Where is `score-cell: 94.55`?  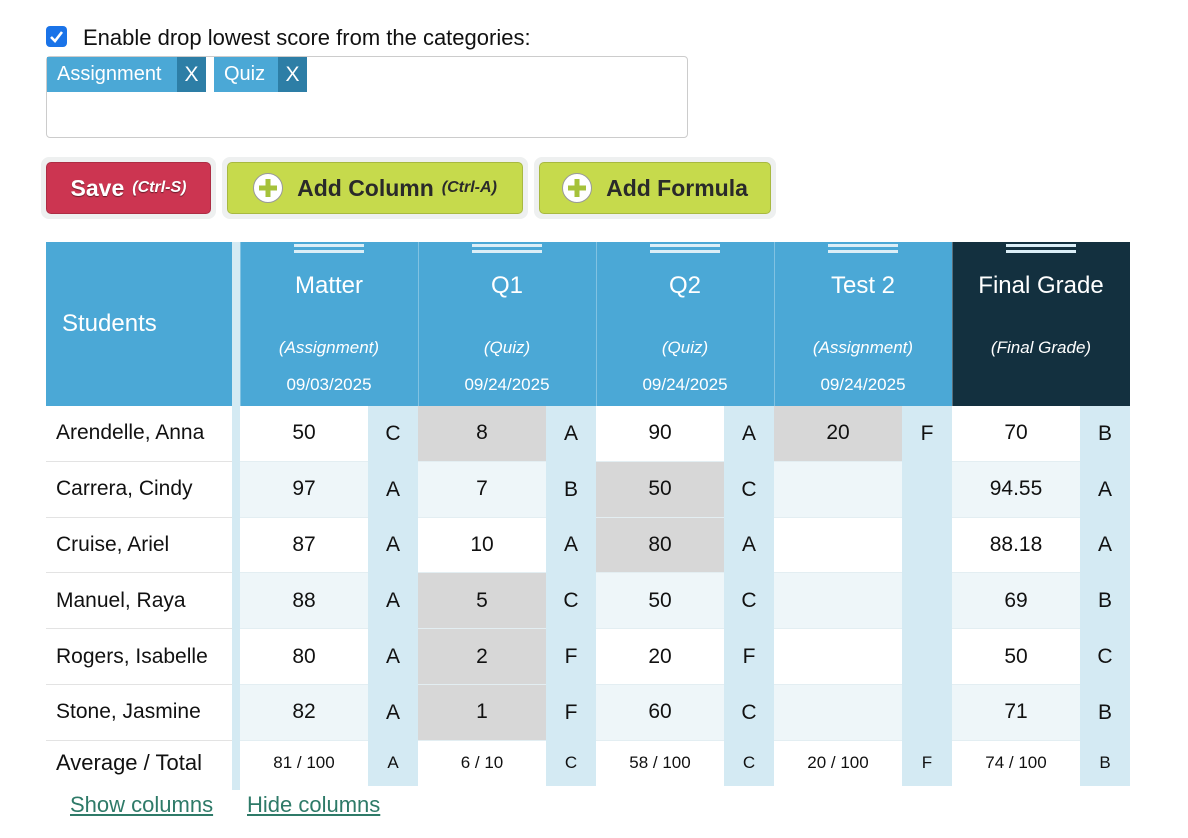 score-cell: 94.55 is located at coordinates (1016, 489).